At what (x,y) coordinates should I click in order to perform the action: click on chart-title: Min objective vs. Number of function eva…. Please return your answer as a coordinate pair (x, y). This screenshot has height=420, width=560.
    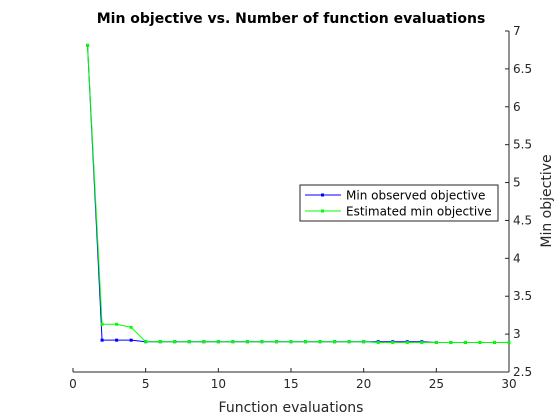
    Looking at the image, I should click on (291, 19).